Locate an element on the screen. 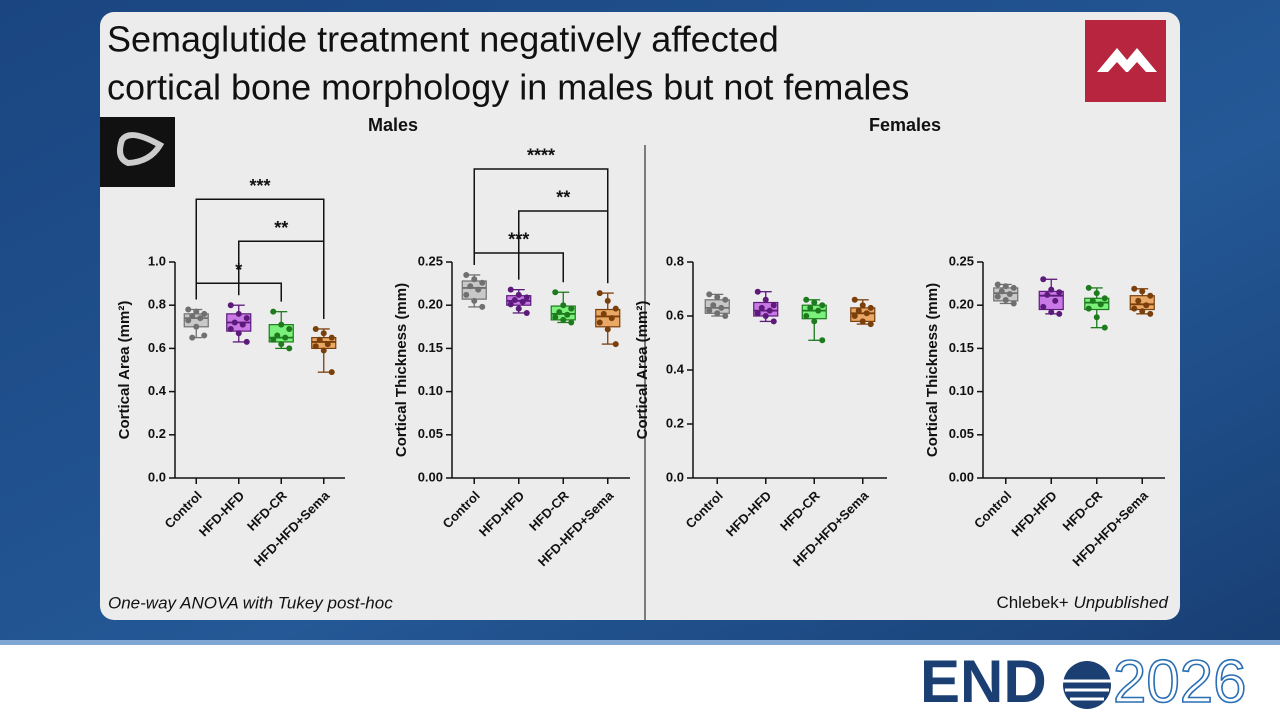 Image resolution: width=1280 pixels, height=720 pixels. y-tick-label: 0.0 is located at coordinates (157, 476).